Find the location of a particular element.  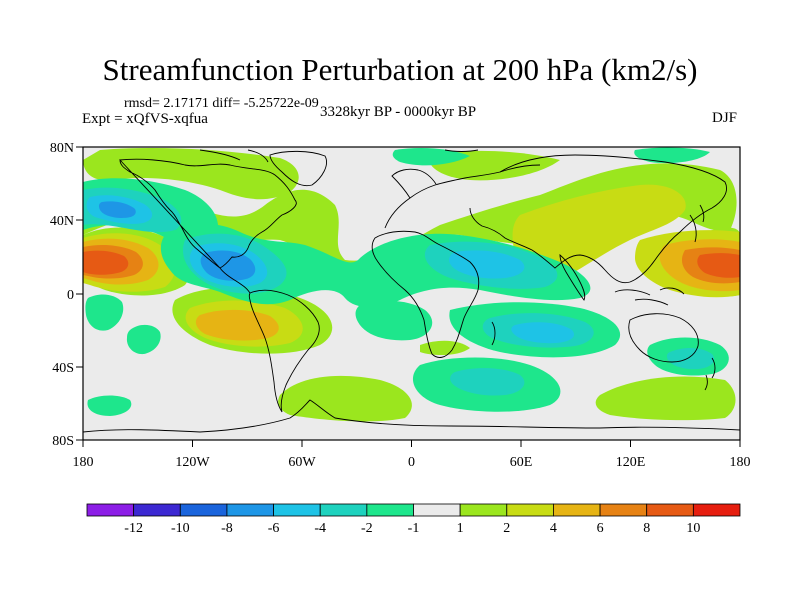

colorbar-label: -8 is located at coordinates (227, 528).